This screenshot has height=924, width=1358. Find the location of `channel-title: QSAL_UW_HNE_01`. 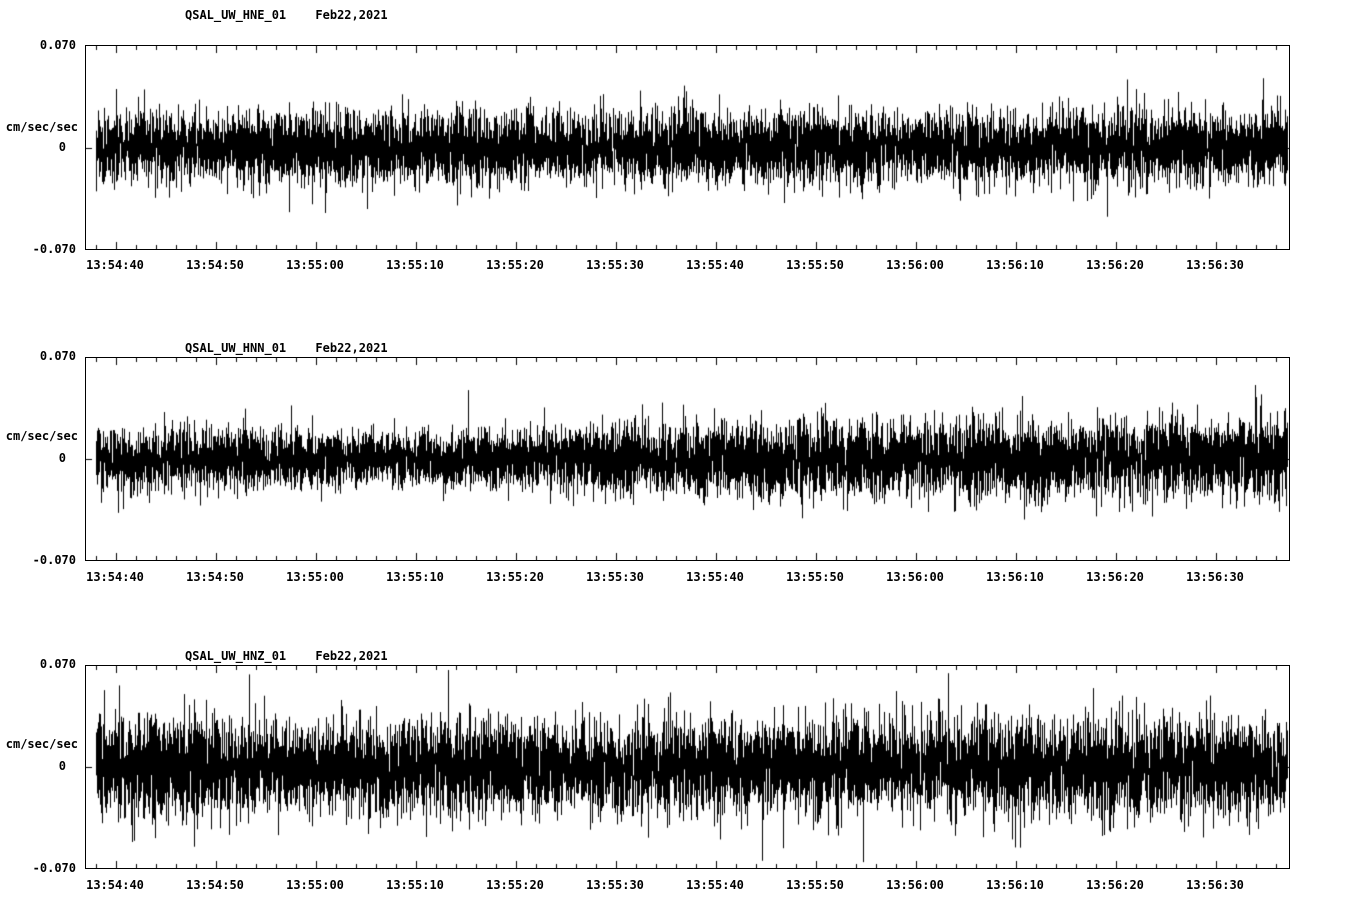

channel-title: QSAL_UW_HNE_01 is located at coordinates (236, 15).